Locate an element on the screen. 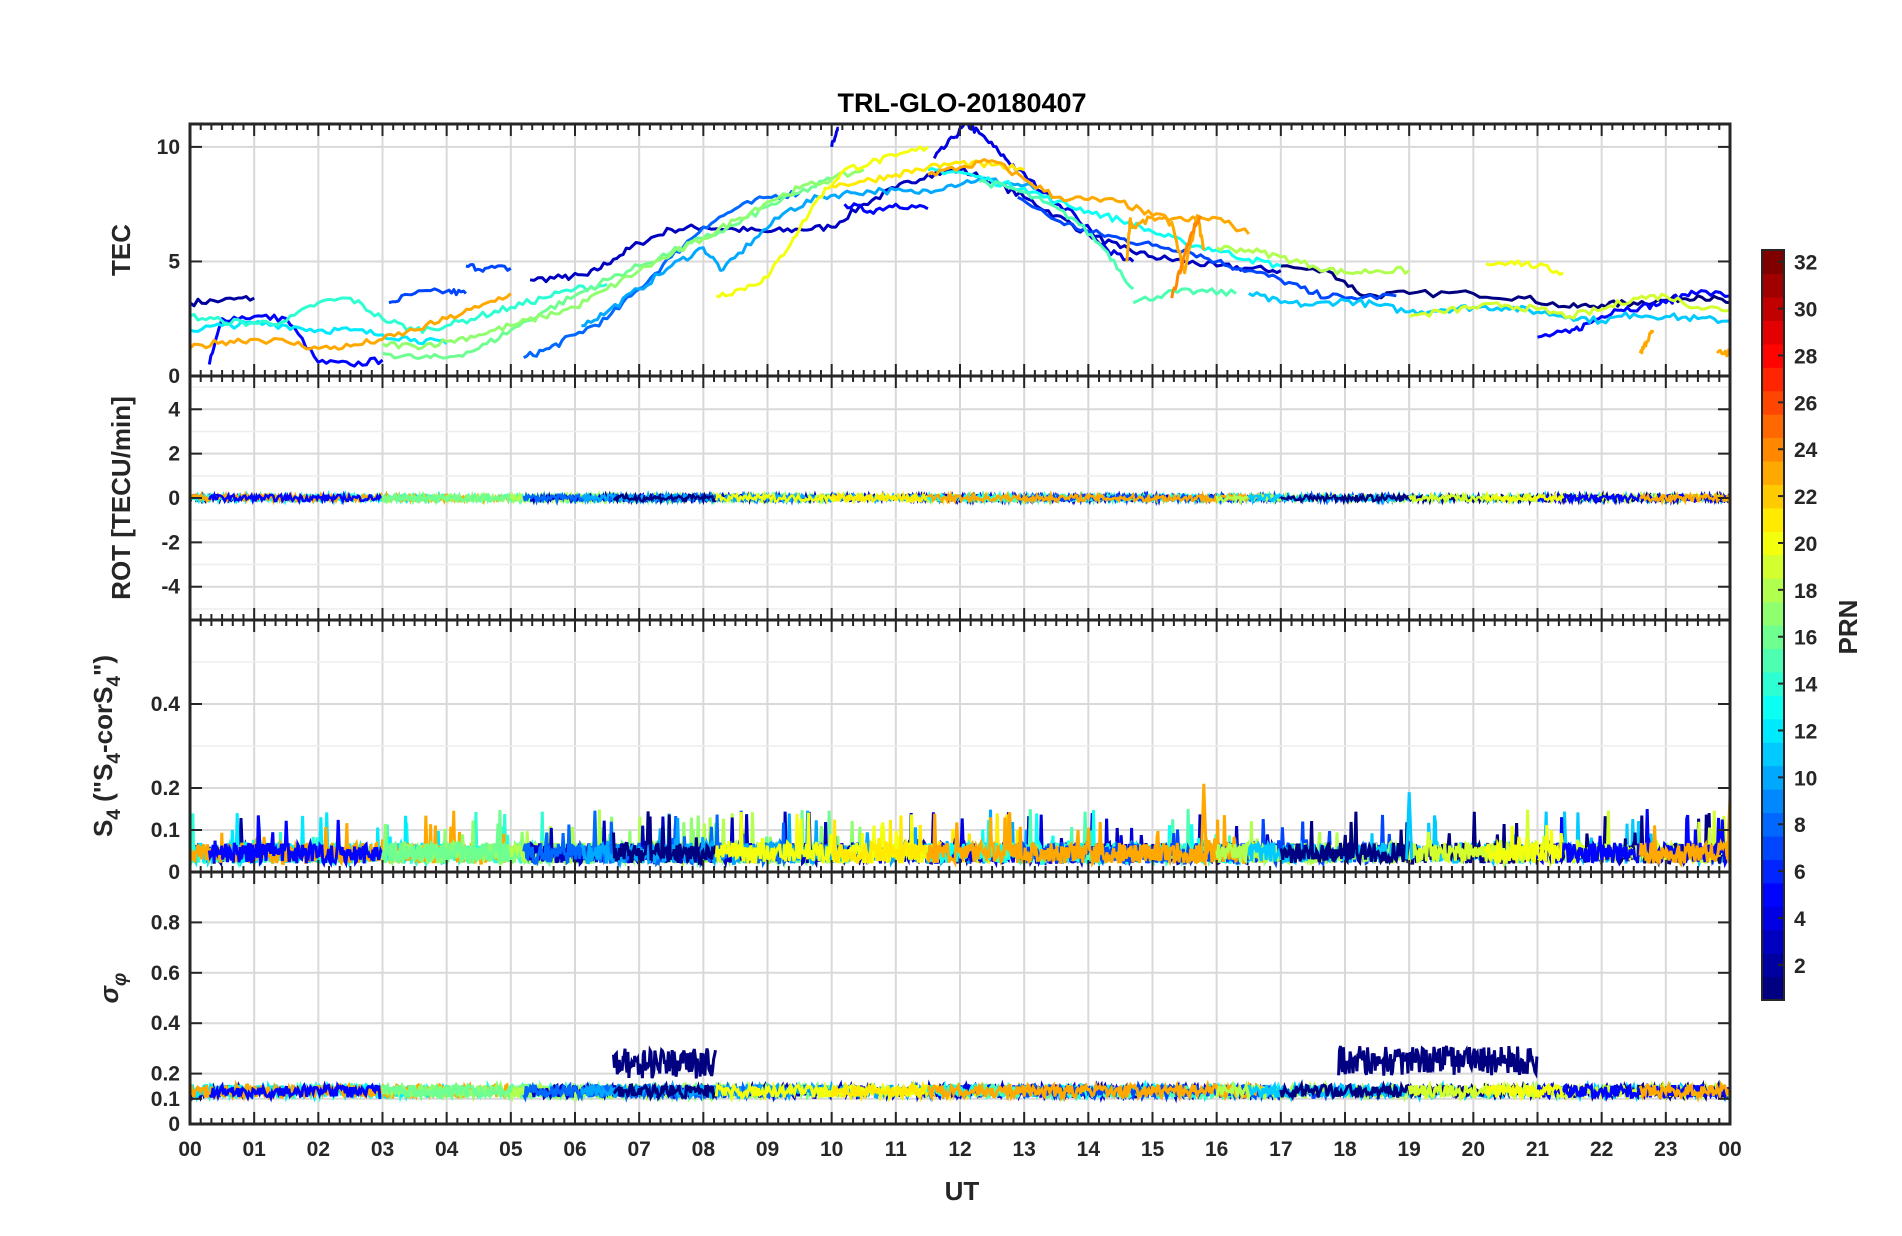  y-axis-label-tec: TEC is located at coordinates (121, 250).